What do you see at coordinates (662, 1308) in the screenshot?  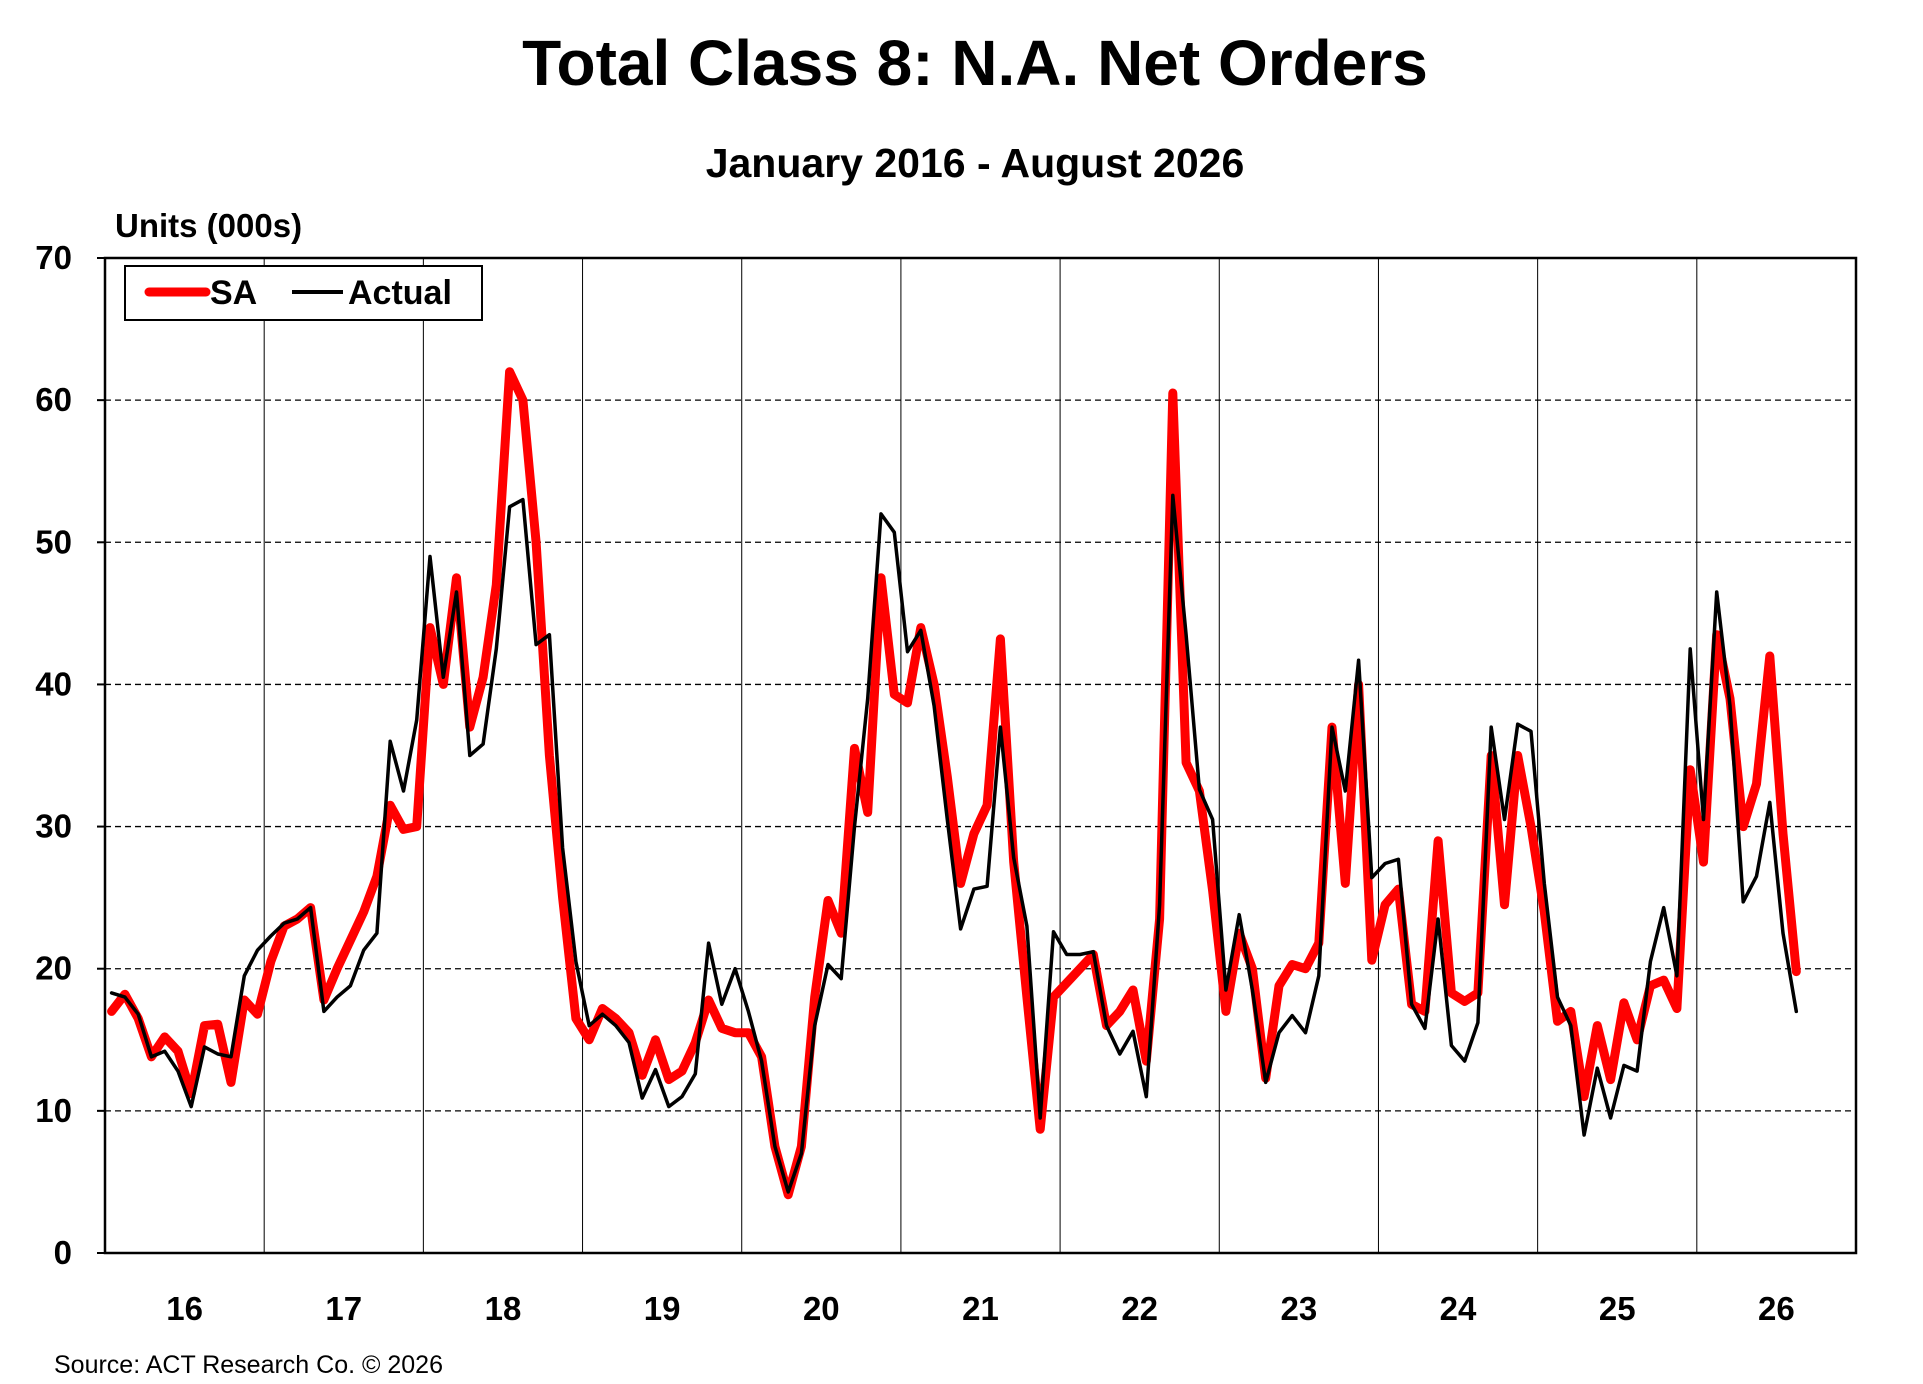 I see `x-tick-label: 19` at bounding box center [662, 1308].